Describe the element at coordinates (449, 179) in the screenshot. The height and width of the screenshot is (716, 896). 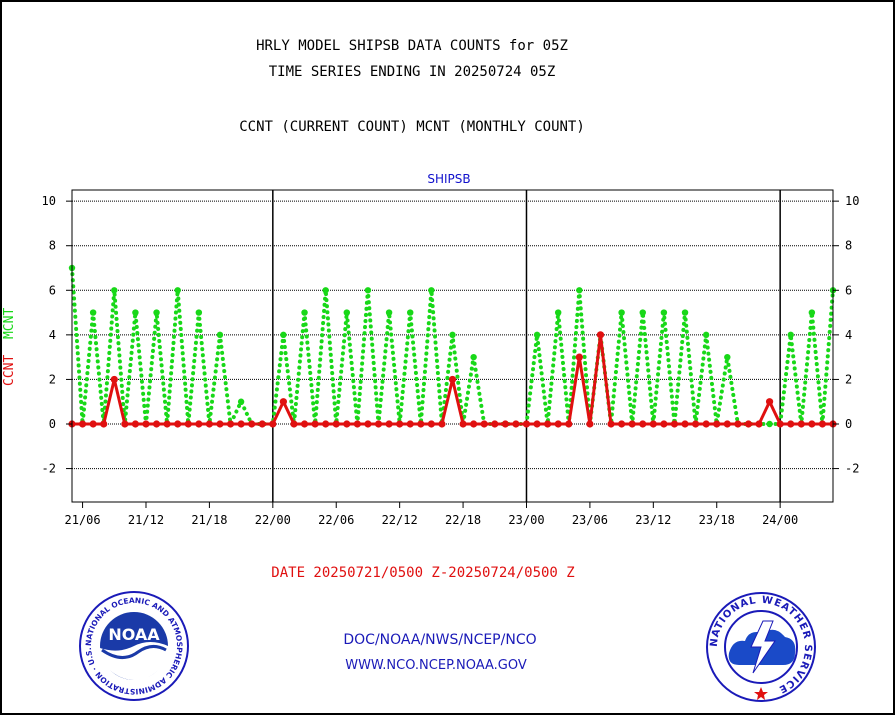
I see `panel-label: SHIPSB` at that location.